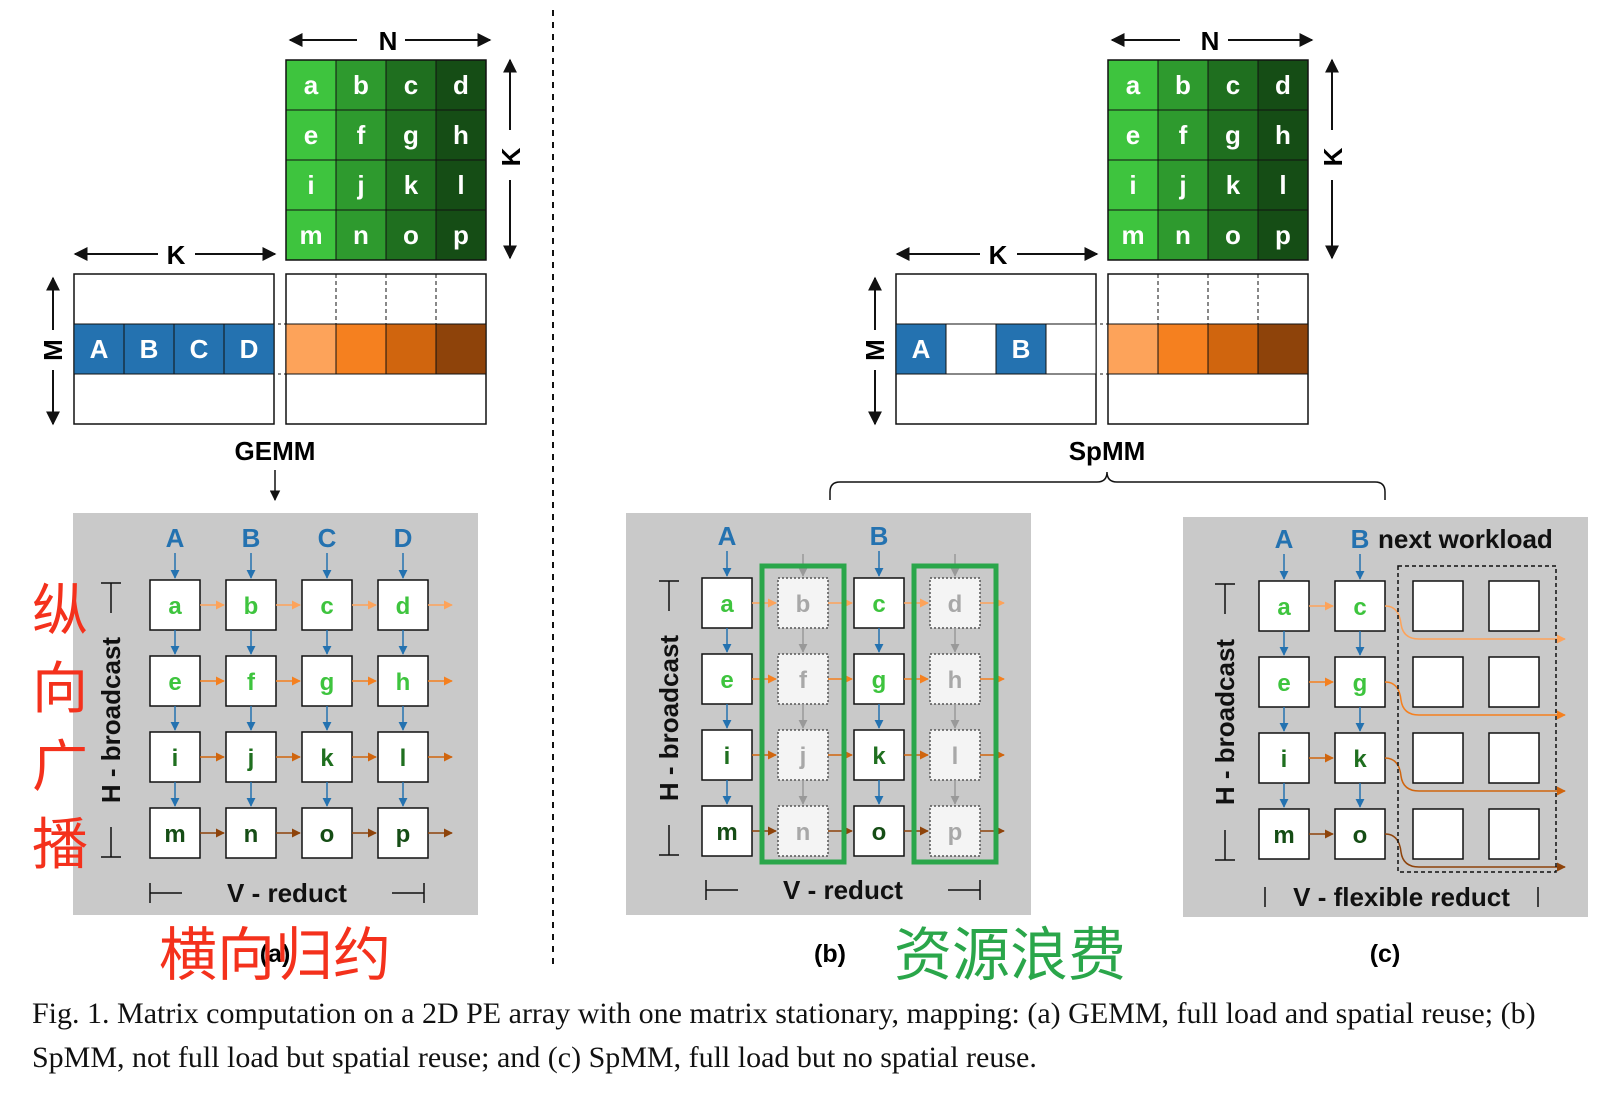 The width and height of the screenshot is (1614, 1106). What do you see at coordinates (175, 538) in the screenshot?
I see `input-label: A` at bounding box center [175, 538].